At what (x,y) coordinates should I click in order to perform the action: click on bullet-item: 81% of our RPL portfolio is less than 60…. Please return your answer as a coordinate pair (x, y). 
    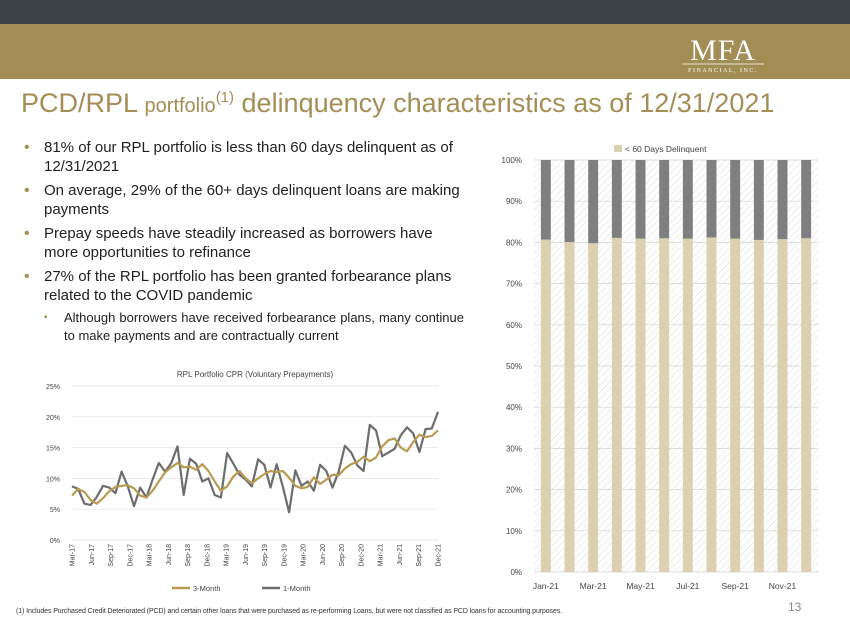
    Looking at the image, I should click on (244, 157).